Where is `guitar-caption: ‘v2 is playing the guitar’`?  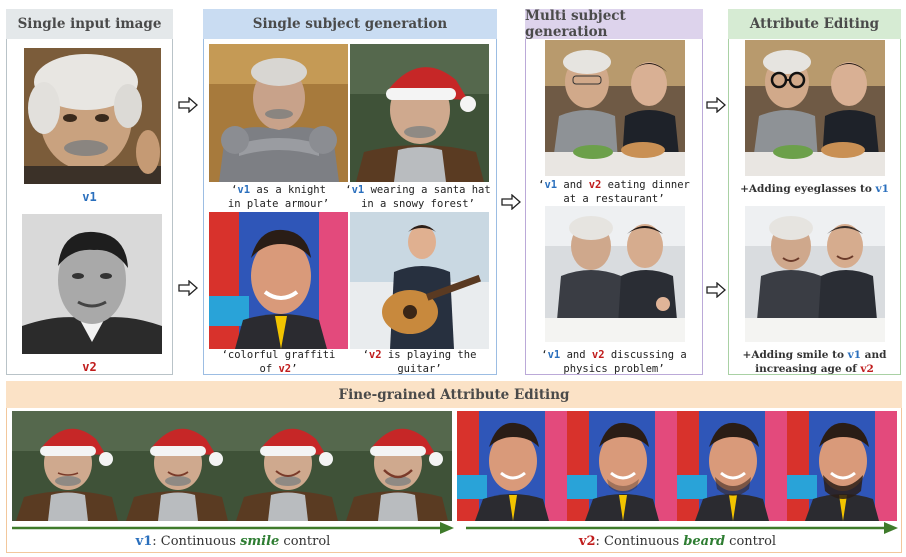
guitar-caption: ‘v2 is playing the guitar’ is located at coordinates (419, 362).